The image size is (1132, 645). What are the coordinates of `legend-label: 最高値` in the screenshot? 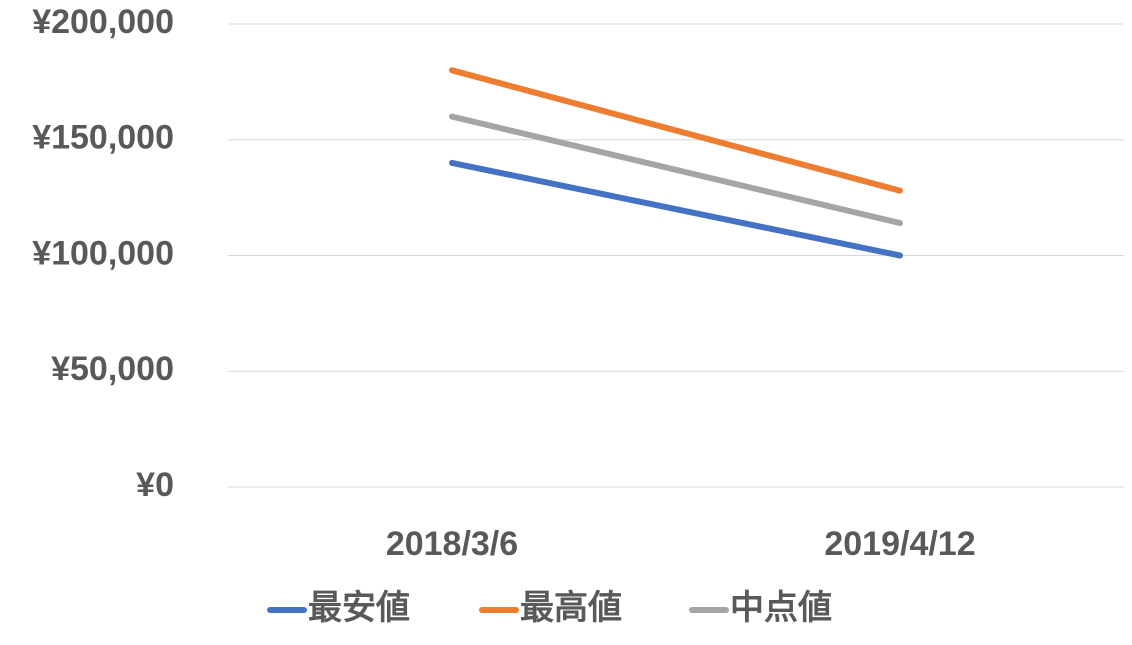 It's located at (571, 608).